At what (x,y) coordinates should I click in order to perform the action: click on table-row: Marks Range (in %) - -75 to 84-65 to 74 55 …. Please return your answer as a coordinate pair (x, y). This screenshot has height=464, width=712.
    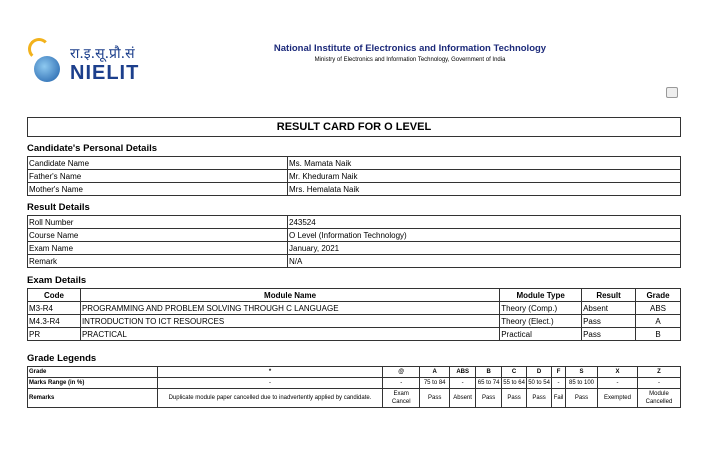
    Looking at the image, I should click on (354, 383).